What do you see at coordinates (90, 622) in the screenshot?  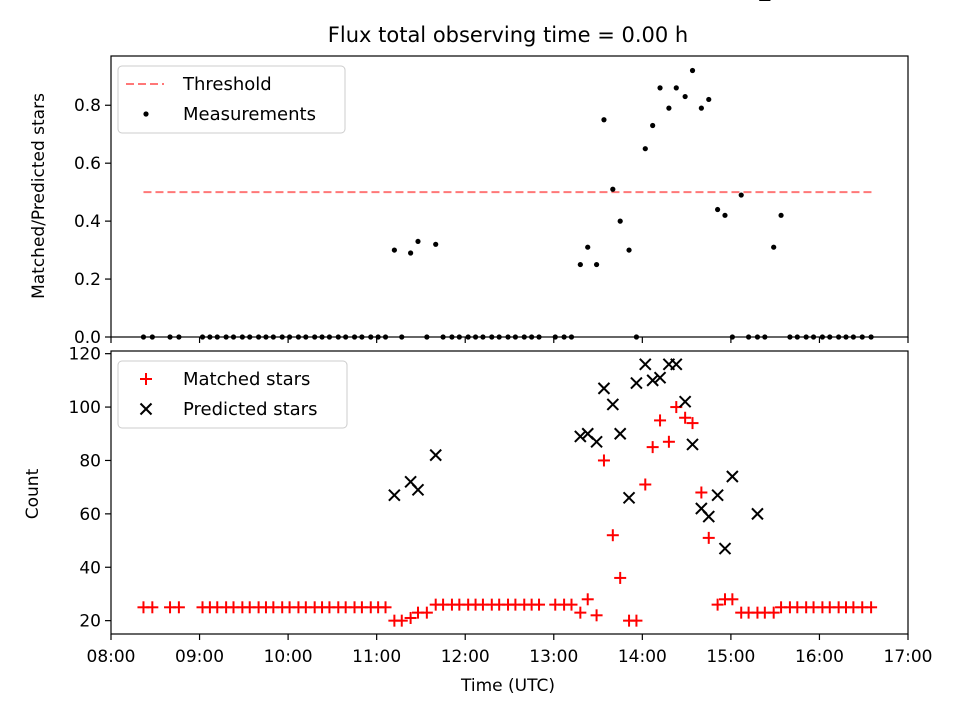 I see `y-tick-label: 20` at bounding box center [90, 622].